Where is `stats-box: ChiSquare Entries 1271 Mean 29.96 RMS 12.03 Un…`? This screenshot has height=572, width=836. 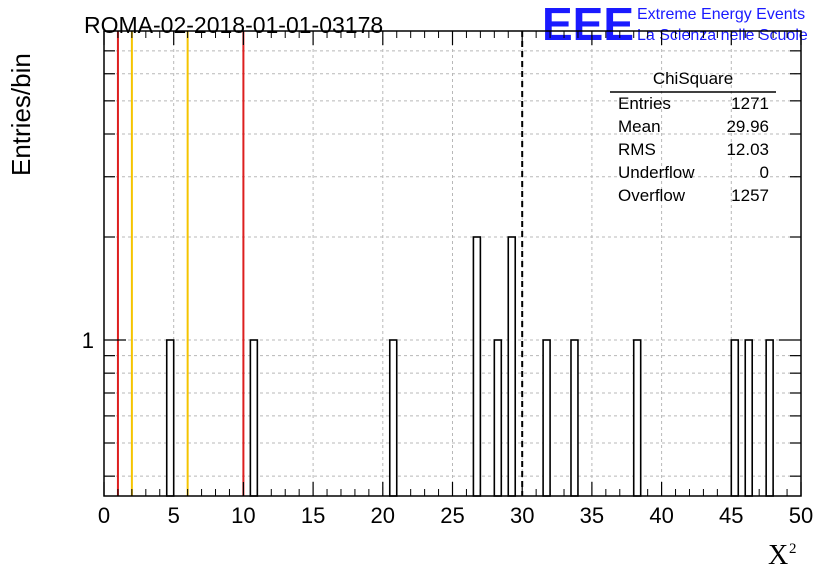
stats-box: ChiSquare Entries 1271 Mean 29.96 RMS 12.03 Un… is located at coordinates (693, 137).